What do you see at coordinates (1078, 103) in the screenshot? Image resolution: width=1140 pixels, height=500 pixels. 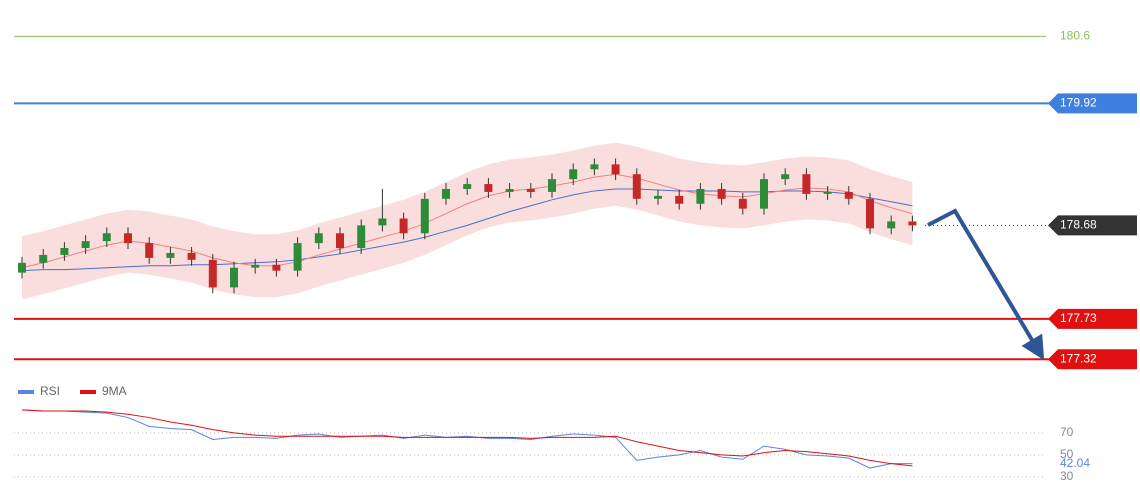 I see `price-label: 179.92` at bounding box center [1078, 103].